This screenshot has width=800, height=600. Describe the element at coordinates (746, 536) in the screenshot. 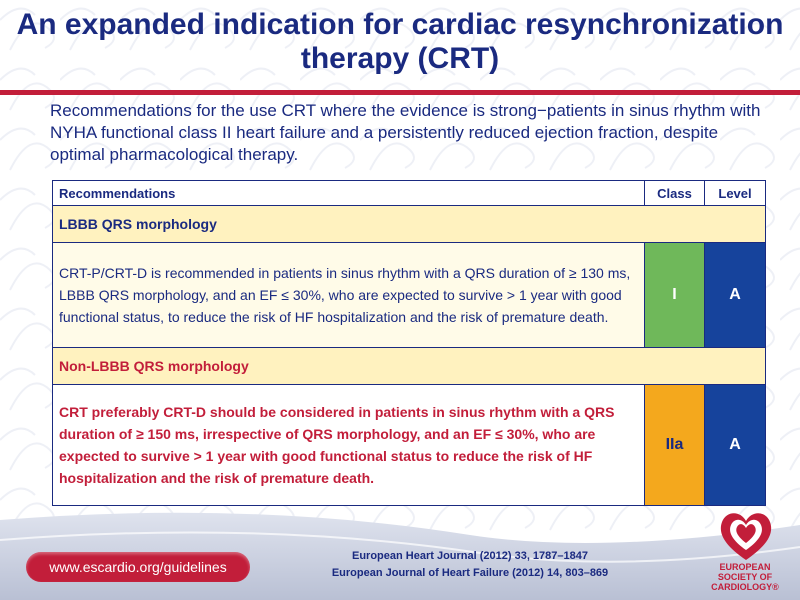

I see `esc-heart-logo-icon` at that location.